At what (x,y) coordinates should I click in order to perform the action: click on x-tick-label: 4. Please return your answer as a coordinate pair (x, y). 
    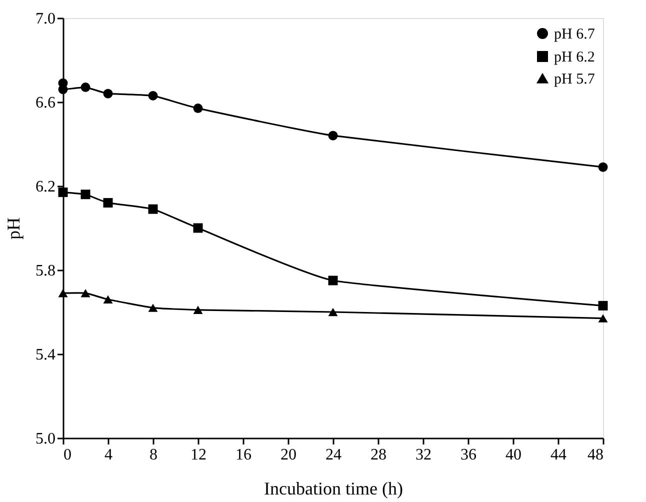
    Looking at the image, I should click on (108, 455).